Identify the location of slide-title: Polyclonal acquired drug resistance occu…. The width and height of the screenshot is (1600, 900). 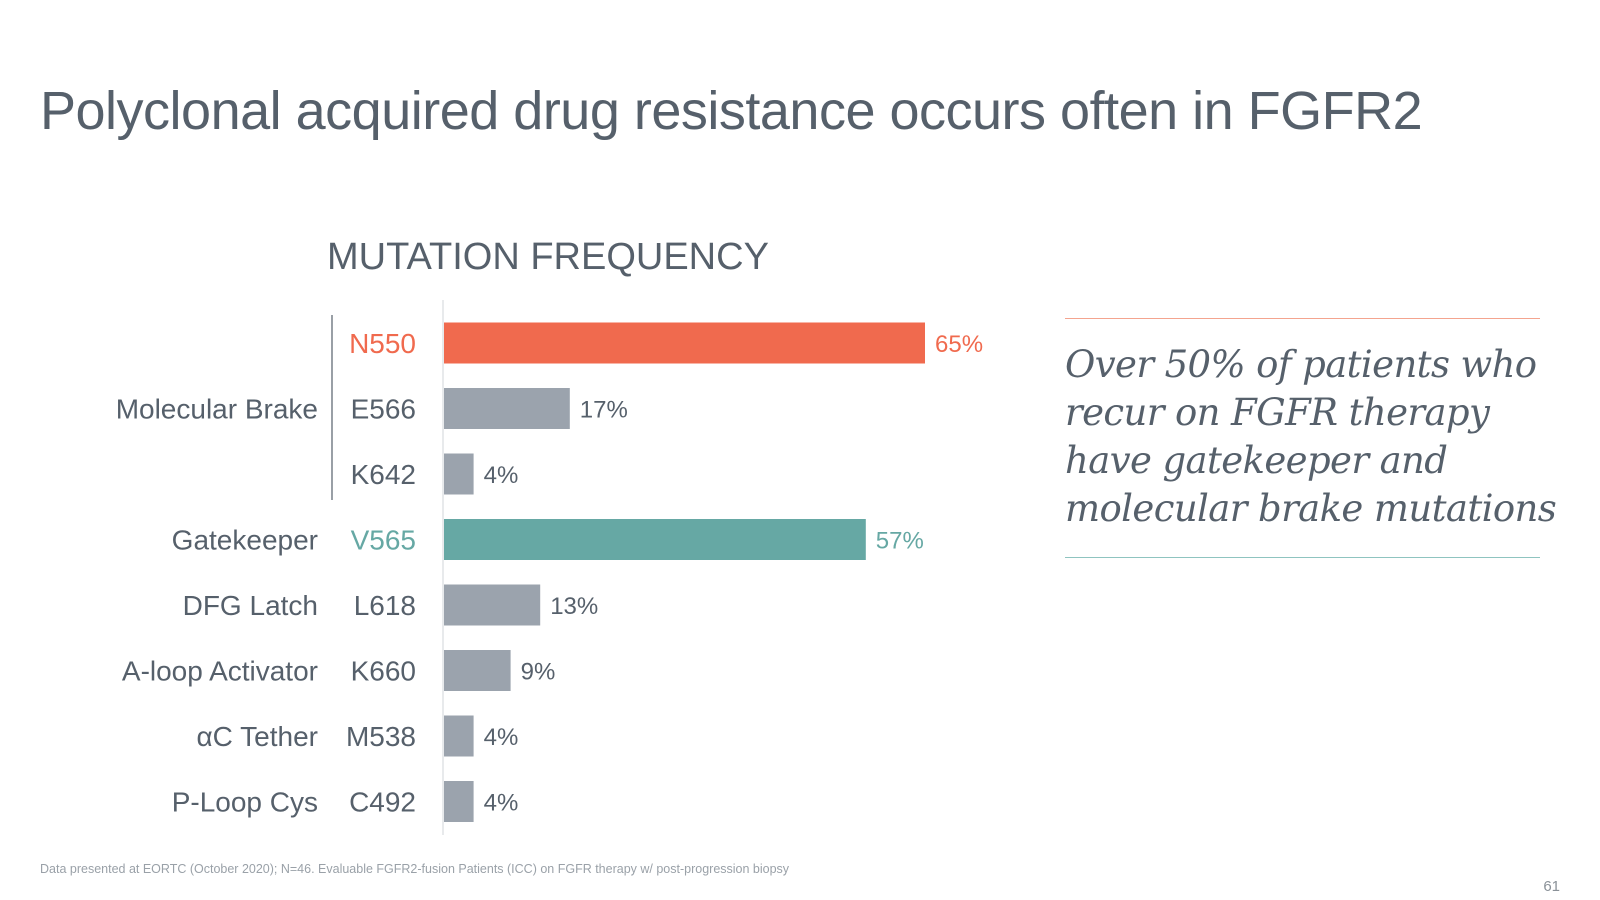
(731, 111).